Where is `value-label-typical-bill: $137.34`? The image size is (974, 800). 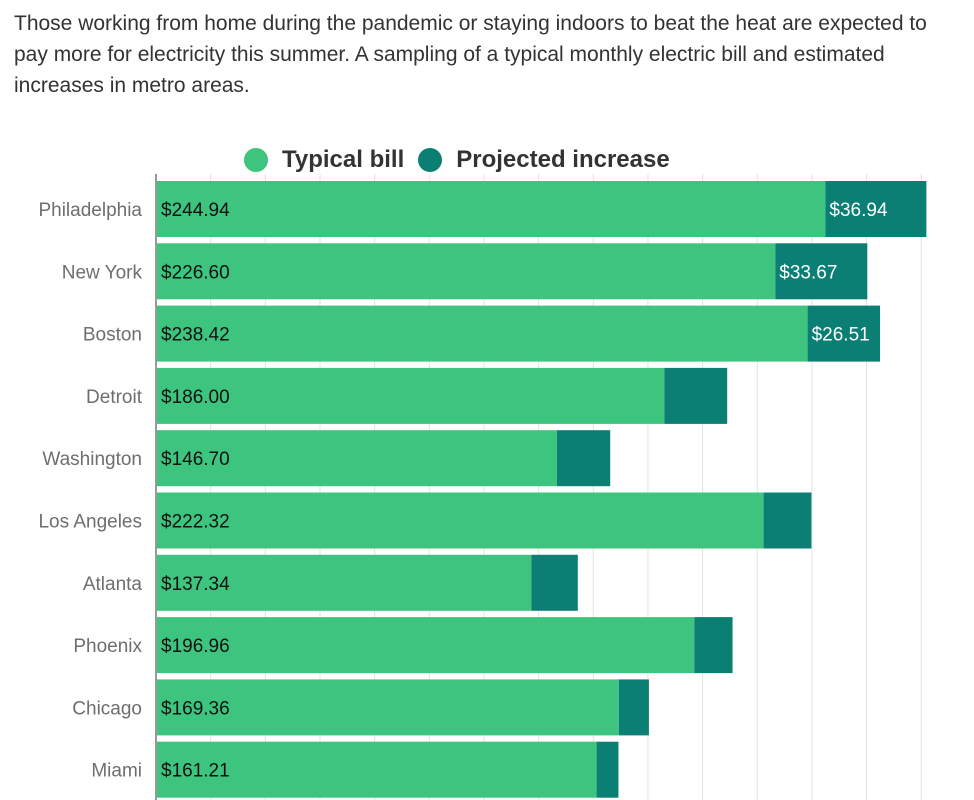
value-label-typical-bill: $137.34 is located at coordinates (195, 584).